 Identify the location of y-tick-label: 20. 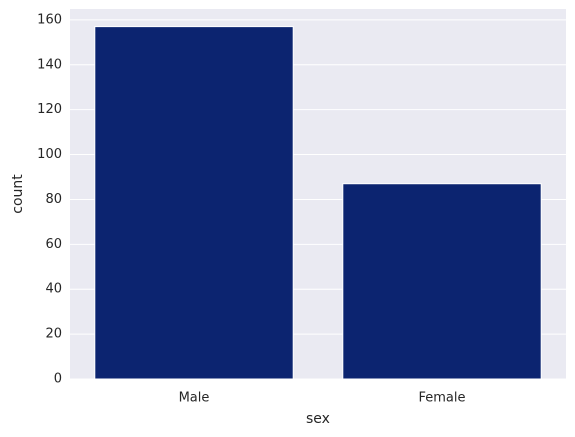
(53, 334).